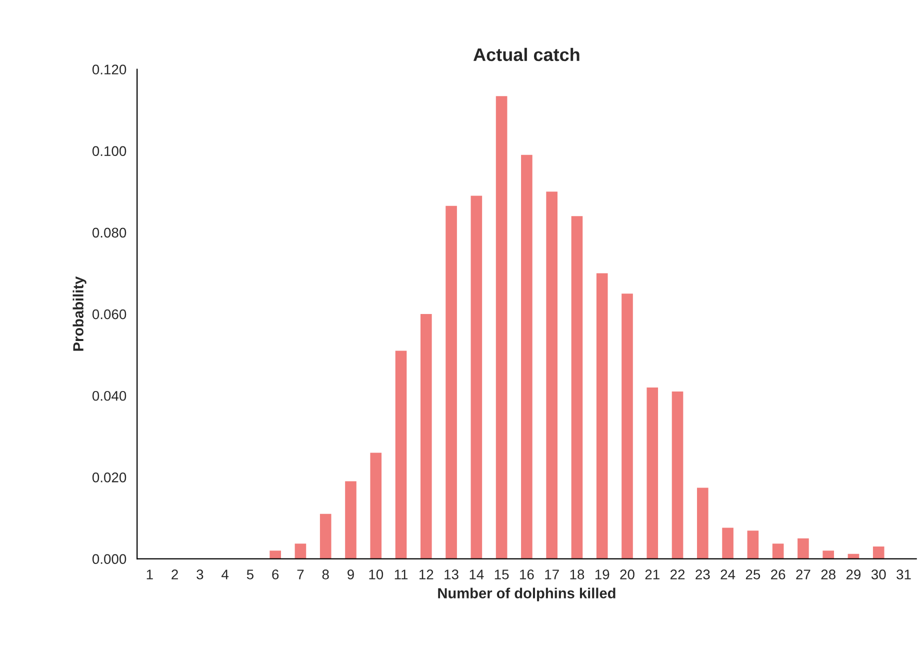  Describe the element at coordinates (109, 395) in the screenshot. I see `y-tick-label: 0.040` at that location.